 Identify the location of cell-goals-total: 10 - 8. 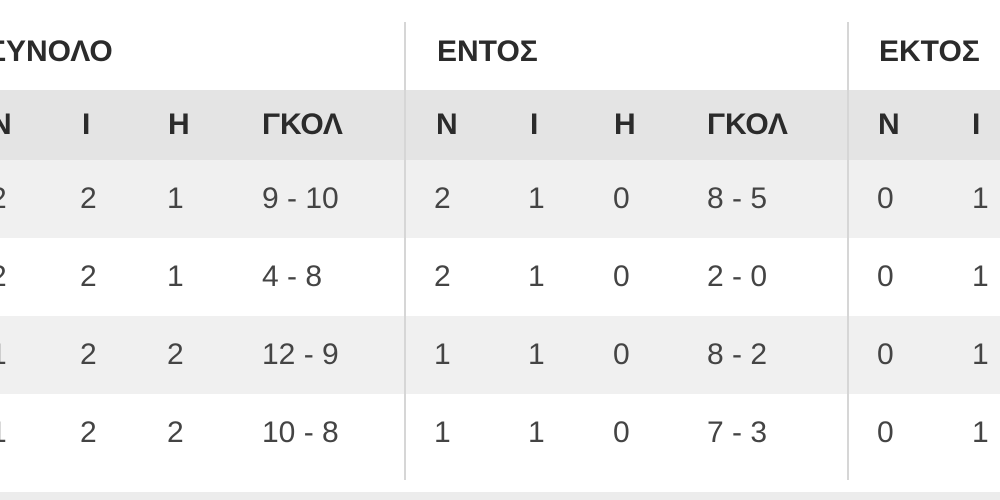
(300, 432).